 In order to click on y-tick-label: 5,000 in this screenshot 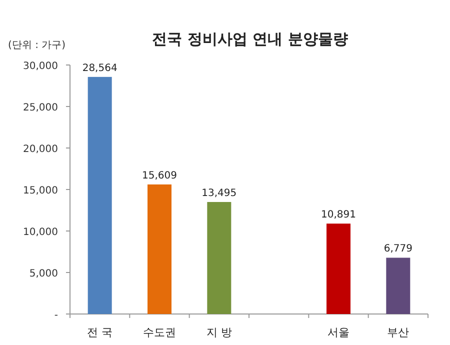, I will do `click(43, 274)`.